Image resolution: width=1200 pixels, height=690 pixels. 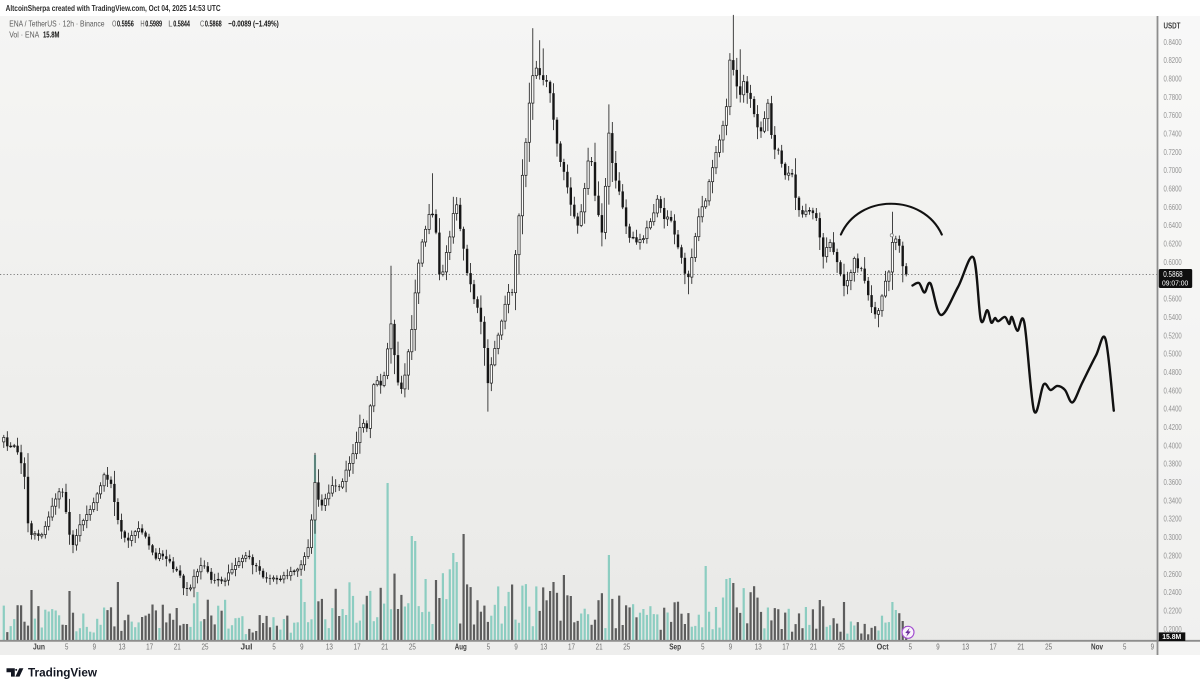 I want to click on svg-text: 0.2800, so click(x=1173, y=555).